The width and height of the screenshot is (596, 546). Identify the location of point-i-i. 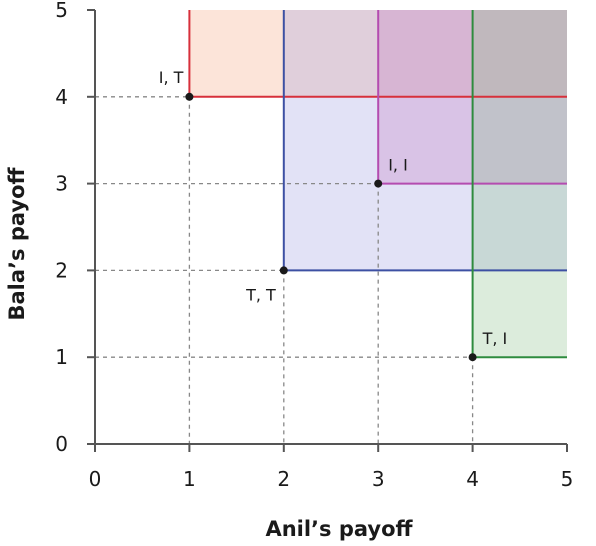
(378, 183).